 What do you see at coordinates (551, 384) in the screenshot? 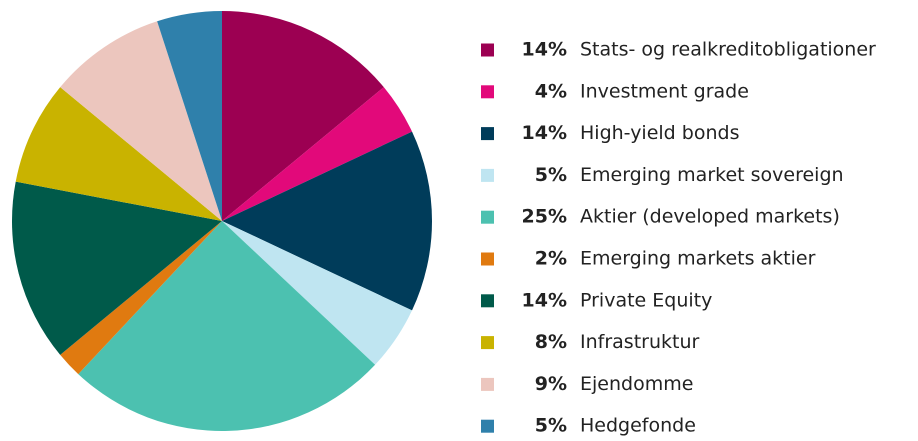
I see `legend-value: 9%` at bounding box center [551, 384].